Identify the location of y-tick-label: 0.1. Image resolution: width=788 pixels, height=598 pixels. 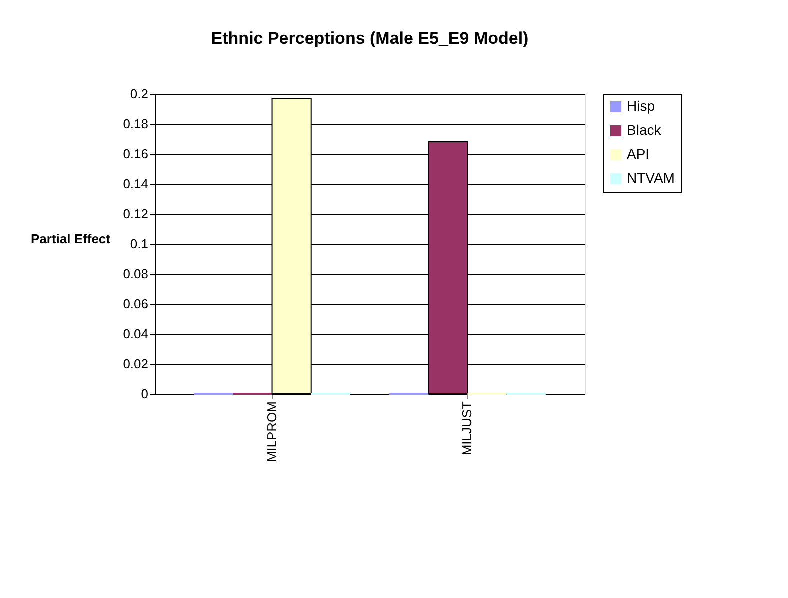
(139, 244).